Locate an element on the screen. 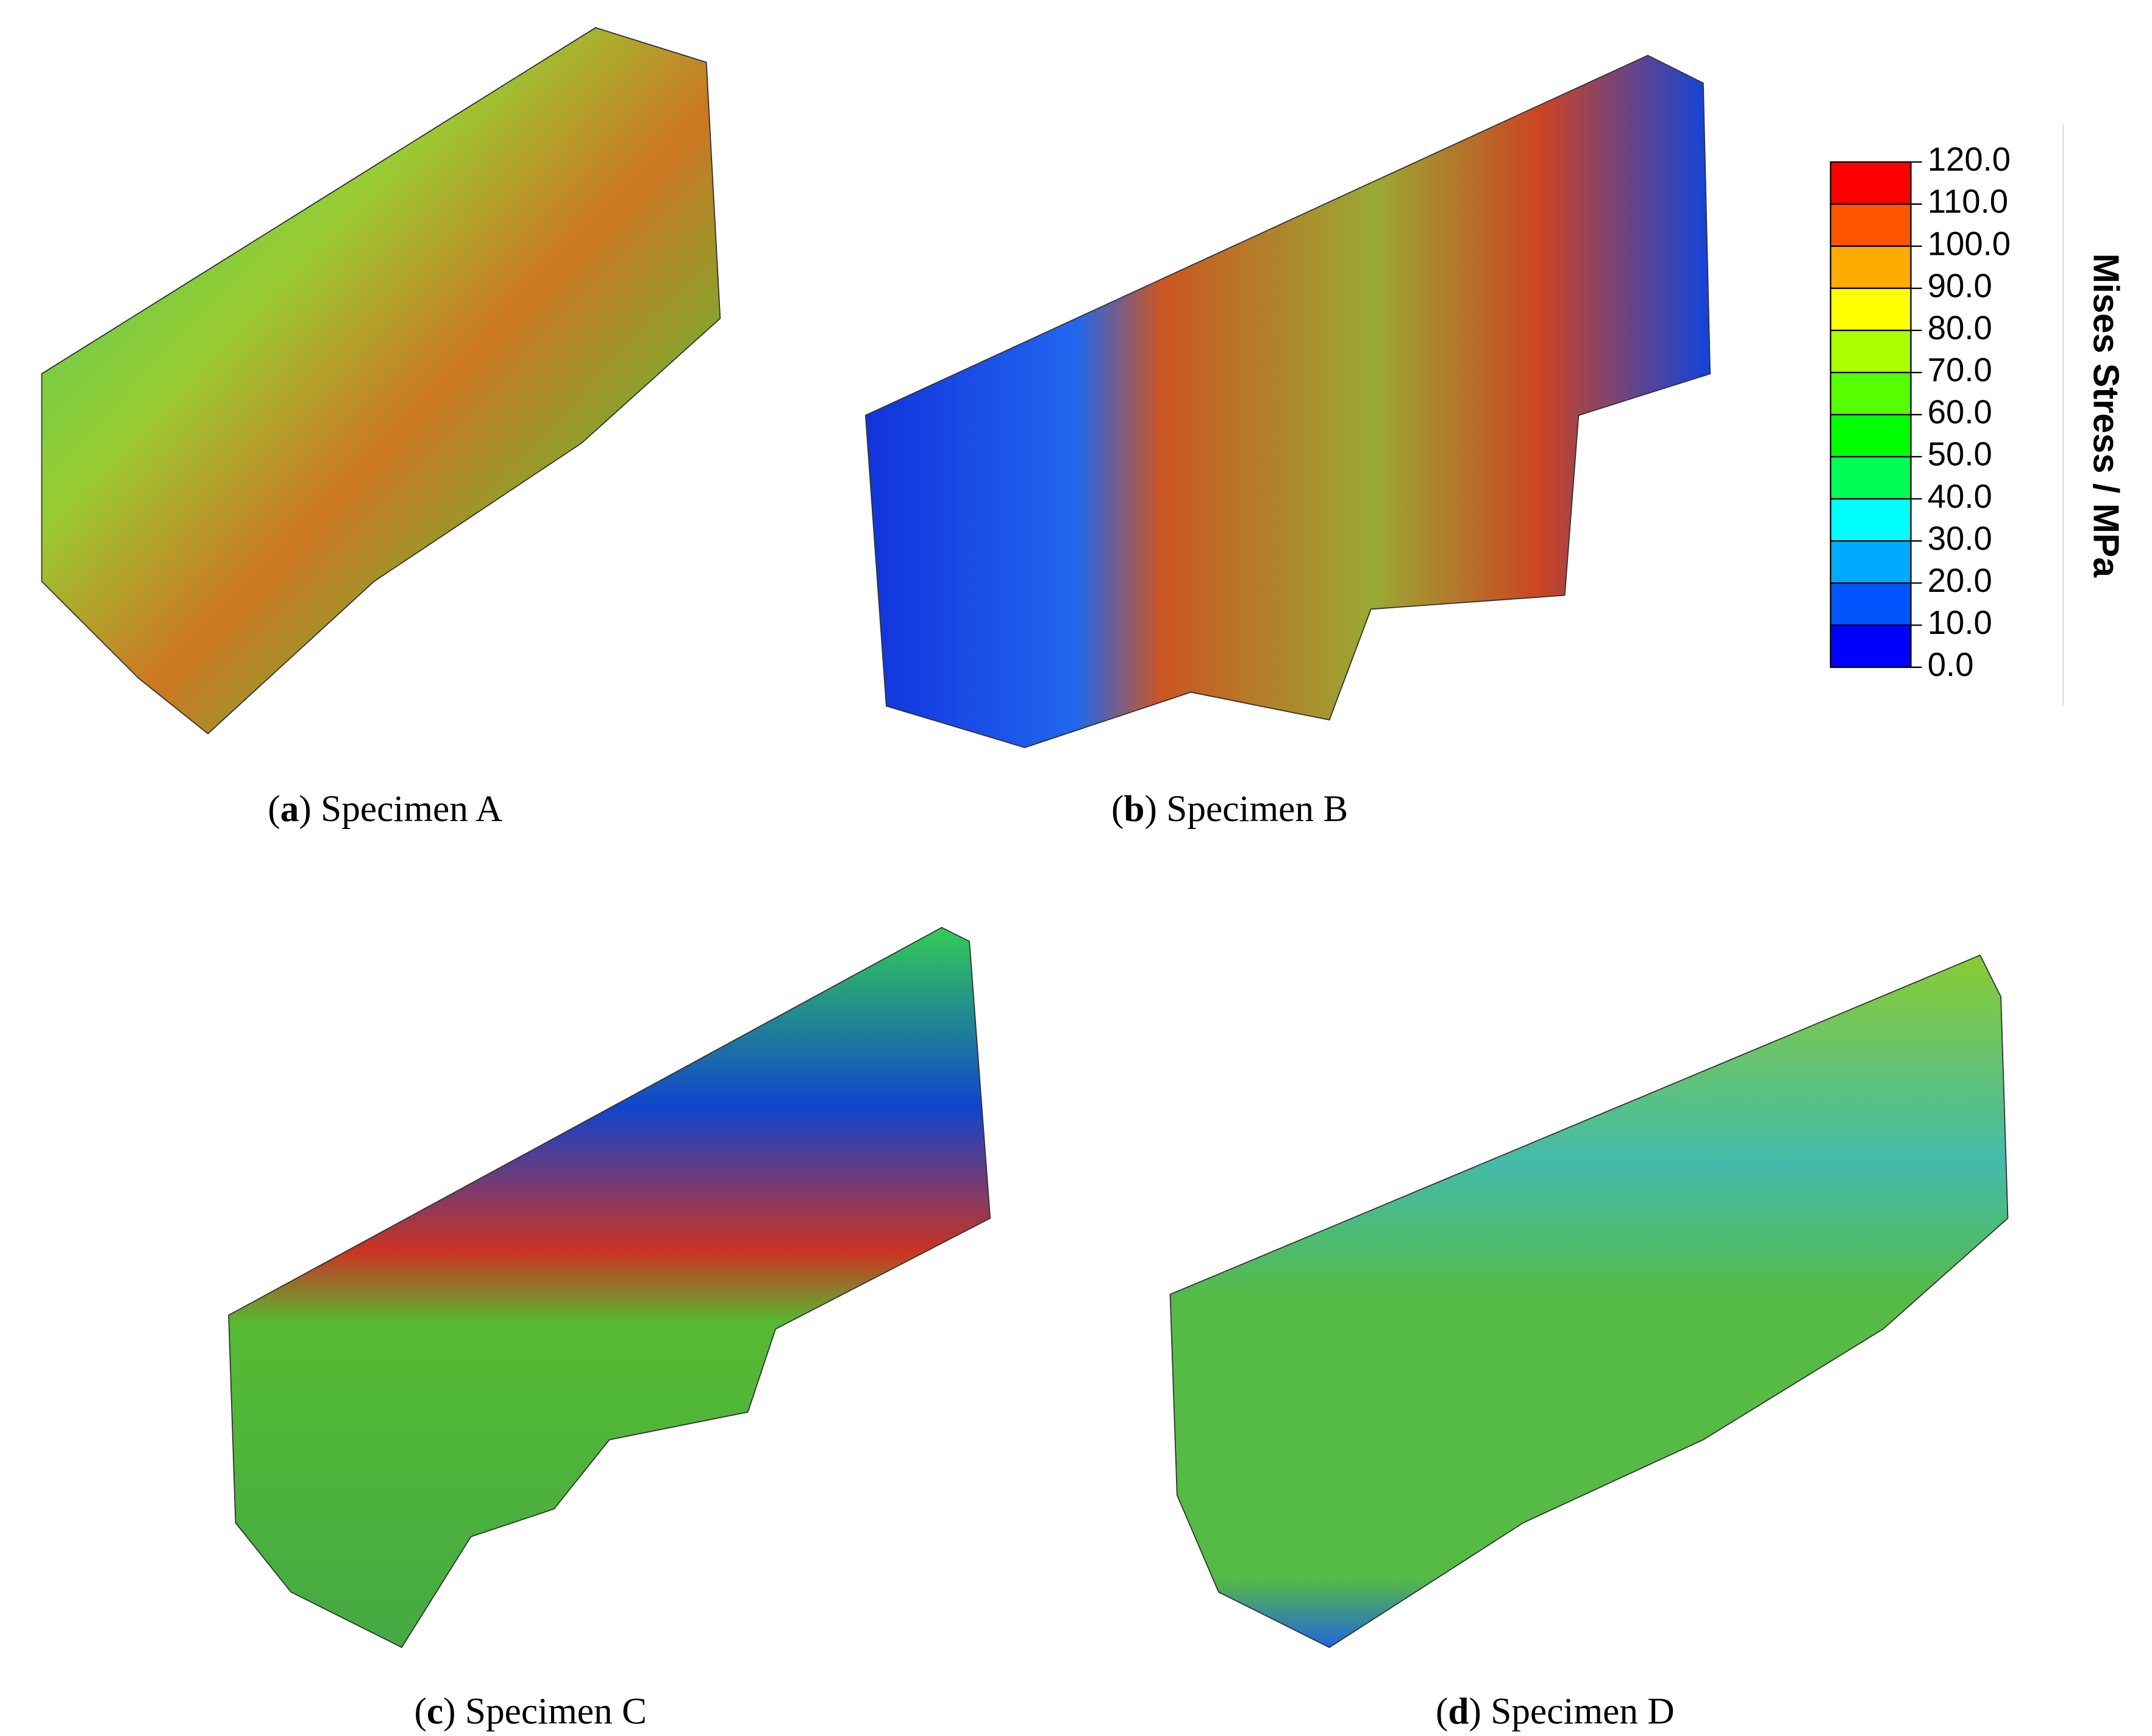 This screenshot has height=1736, width=2152. panel-caption: (d) Specimen D is located at coordinates (1555, 1711).